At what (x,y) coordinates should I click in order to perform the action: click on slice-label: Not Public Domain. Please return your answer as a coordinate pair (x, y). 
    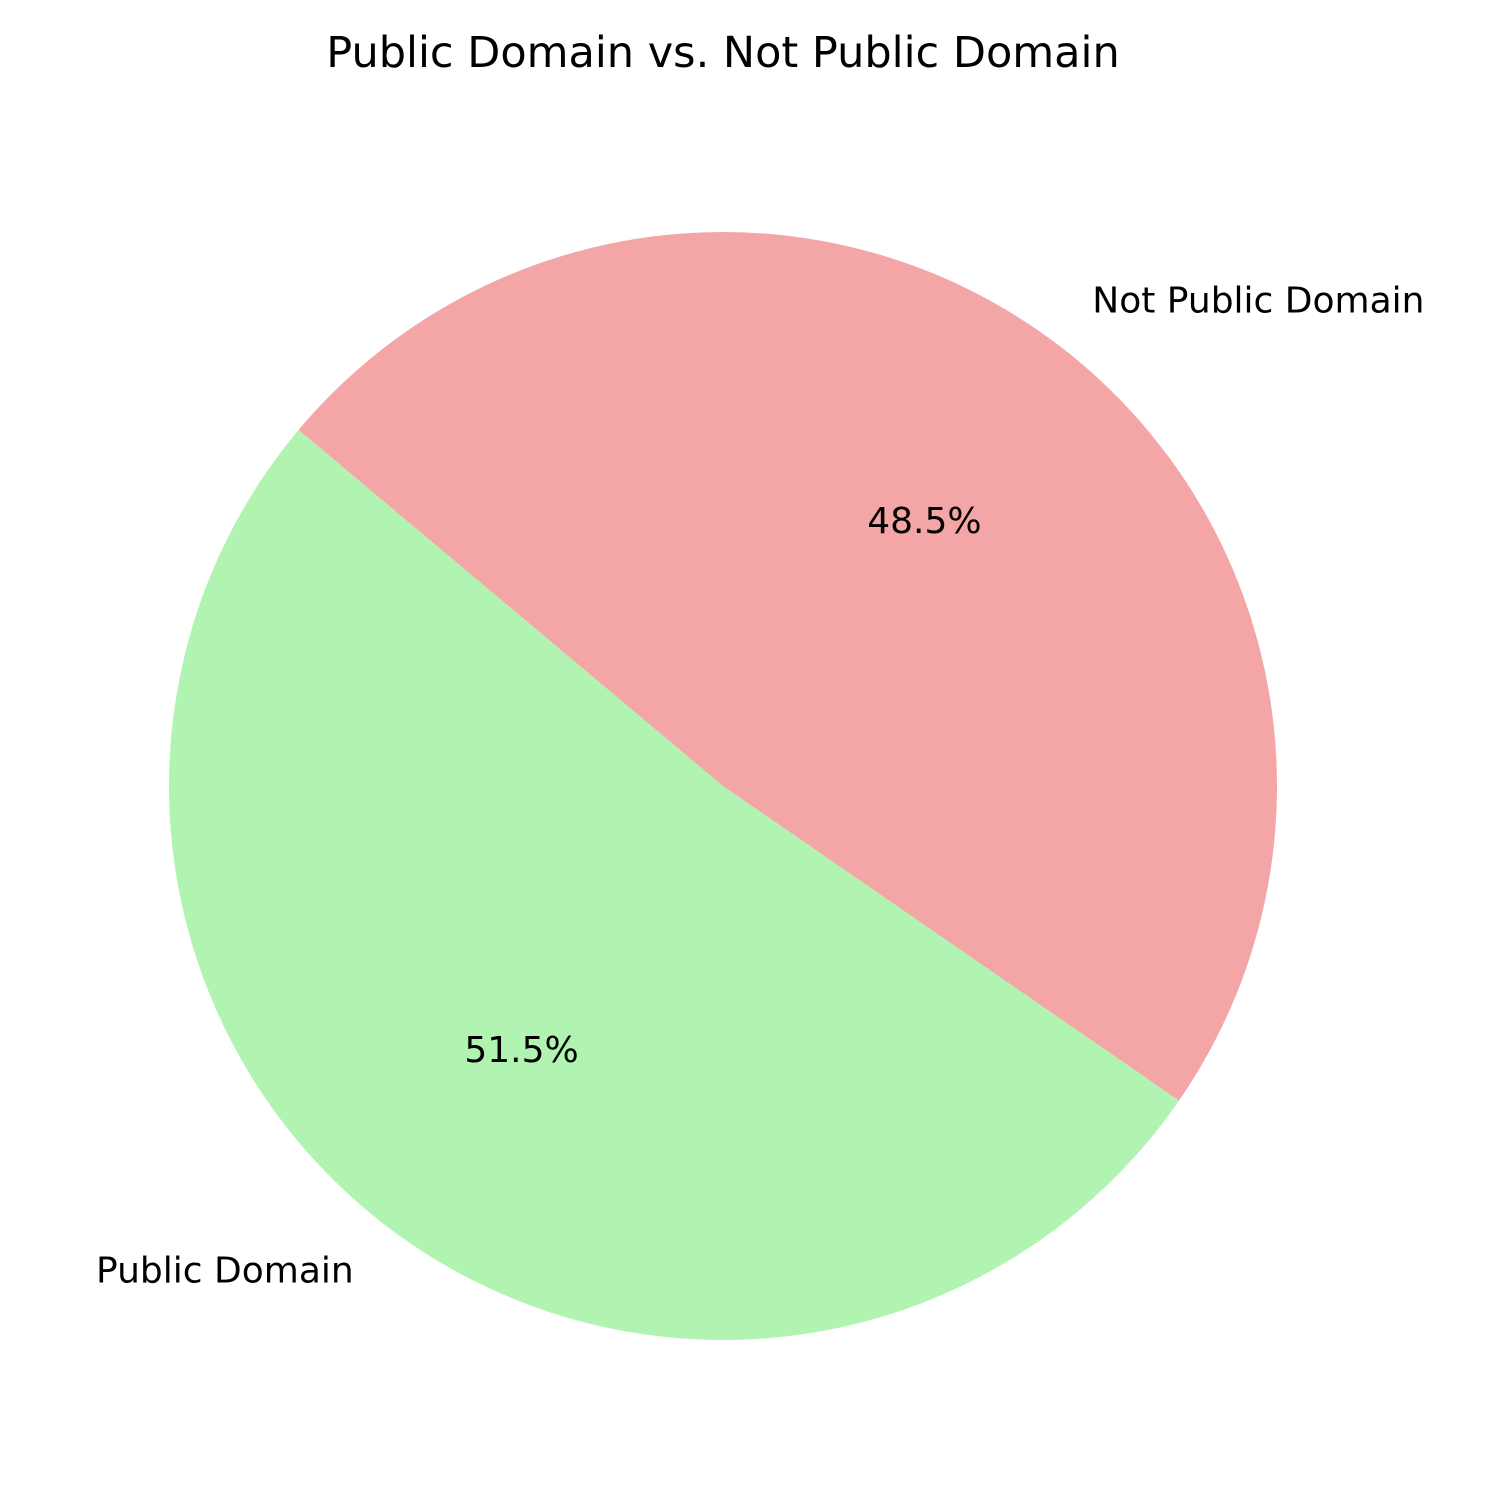
    Looking at the image, I should click on (1258, 301).